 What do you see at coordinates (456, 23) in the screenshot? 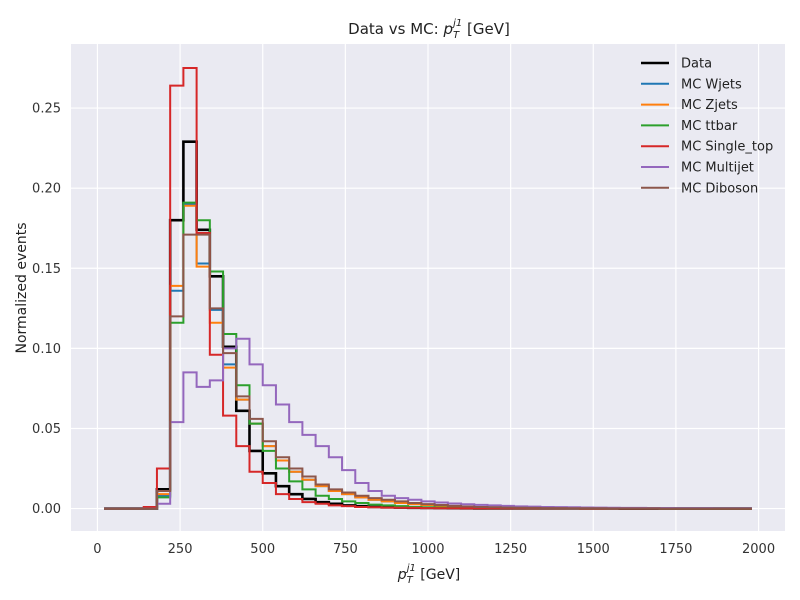
I see `title-superscript: j1` at bounding box center [456, 23].